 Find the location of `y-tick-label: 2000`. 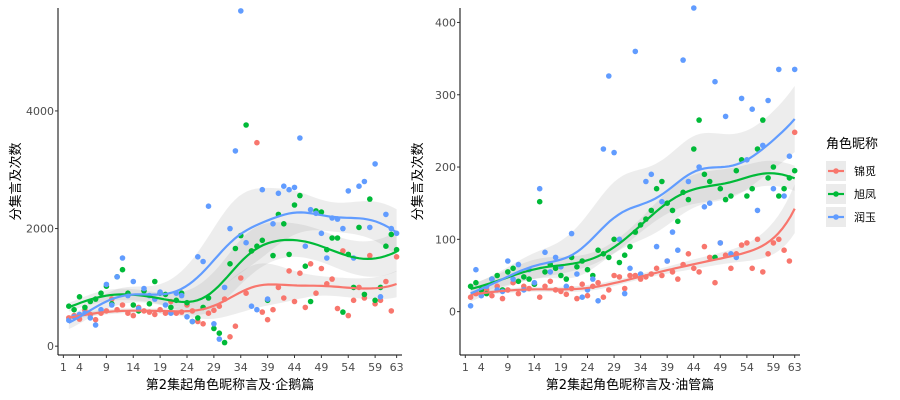

y-tick-label: 2000 is located at coordinates (40, 229).